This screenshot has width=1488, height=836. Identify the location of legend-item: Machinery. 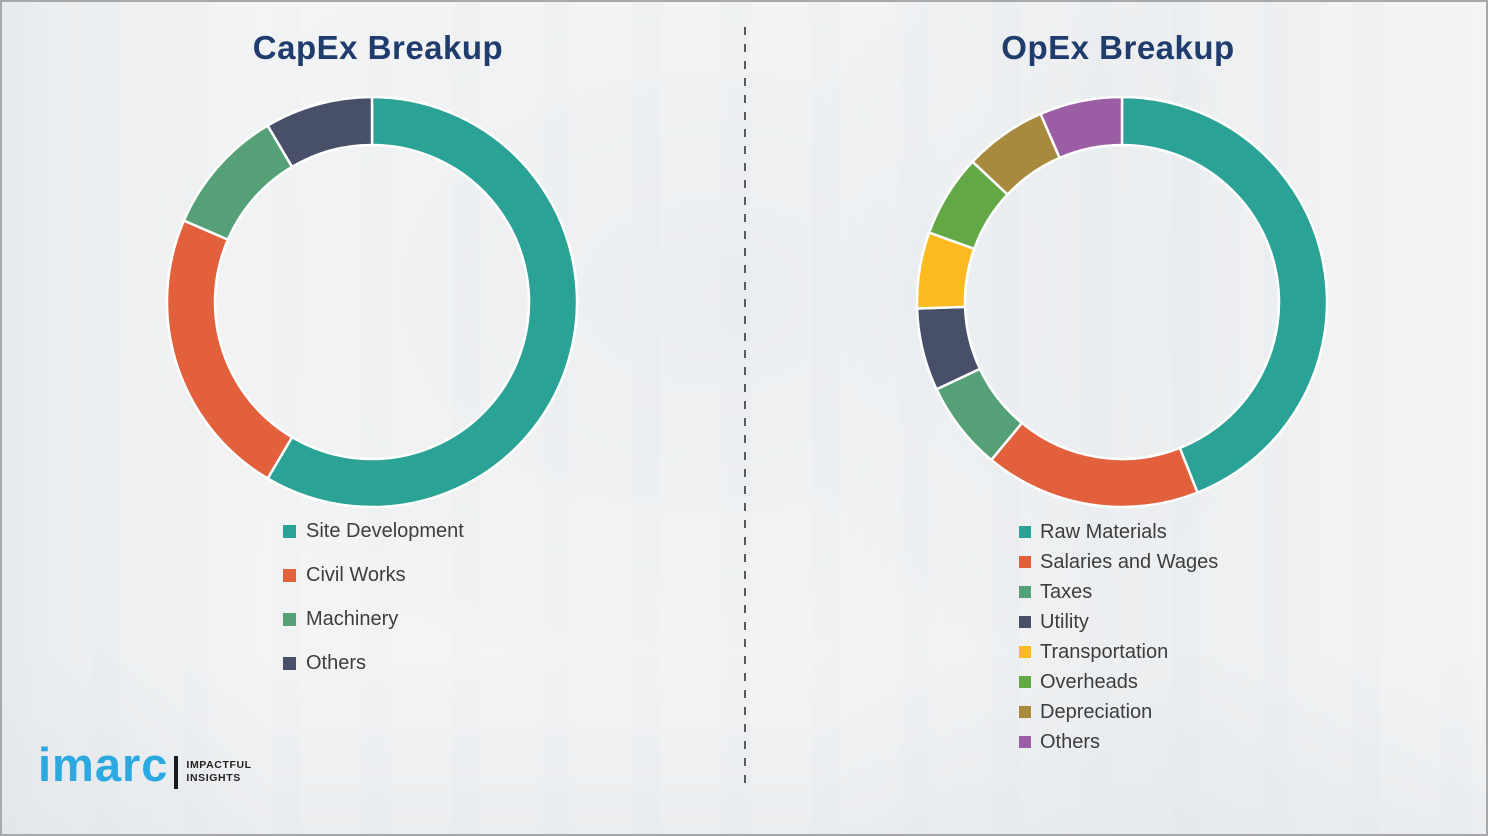
(373, 619).